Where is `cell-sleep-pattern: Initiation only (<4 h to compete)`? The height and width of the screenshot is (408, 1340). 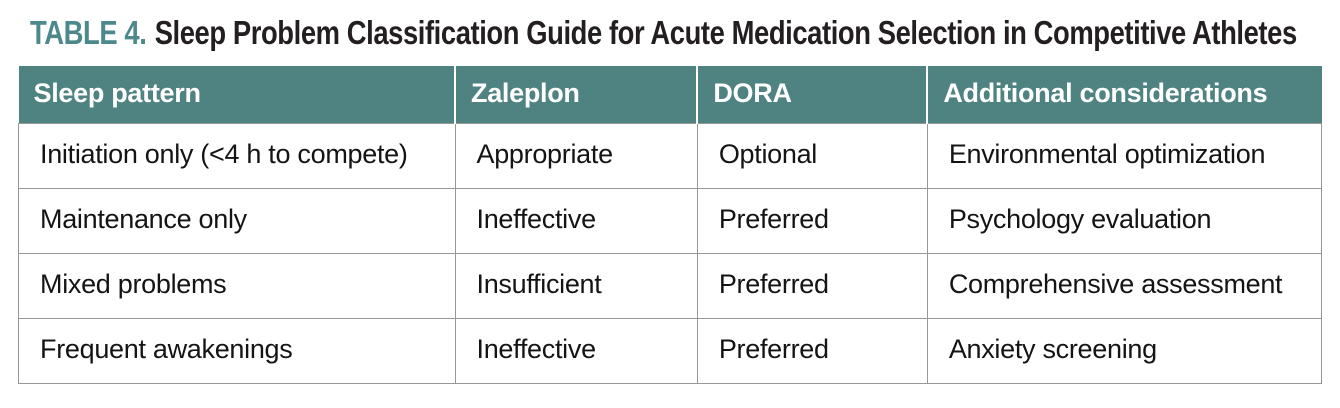
cell-sleep-pattern: Initiation only (<4 h to compete) is located at coordinates (237, 155).